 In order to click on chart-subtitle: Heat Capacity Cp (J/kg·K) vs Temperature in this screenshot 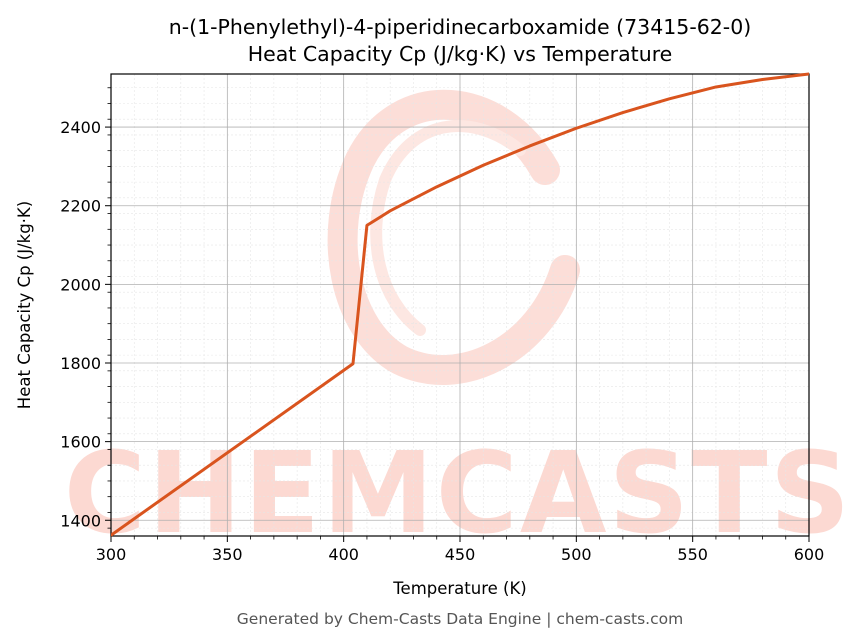, I will do `click(460, 54)`.